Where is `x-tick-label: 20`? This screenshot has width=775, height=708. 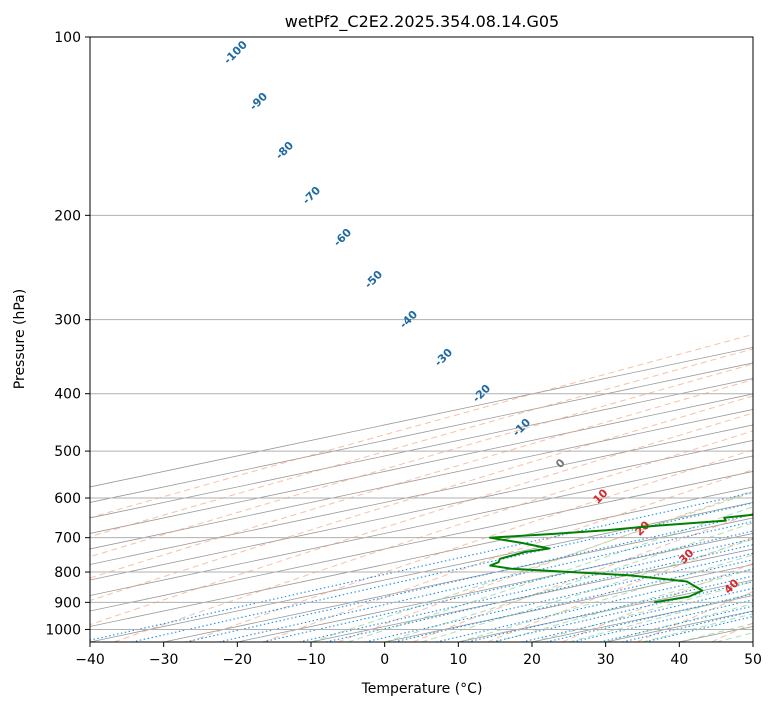
x-tick-label: 20 is located at coordinates (532, 660).